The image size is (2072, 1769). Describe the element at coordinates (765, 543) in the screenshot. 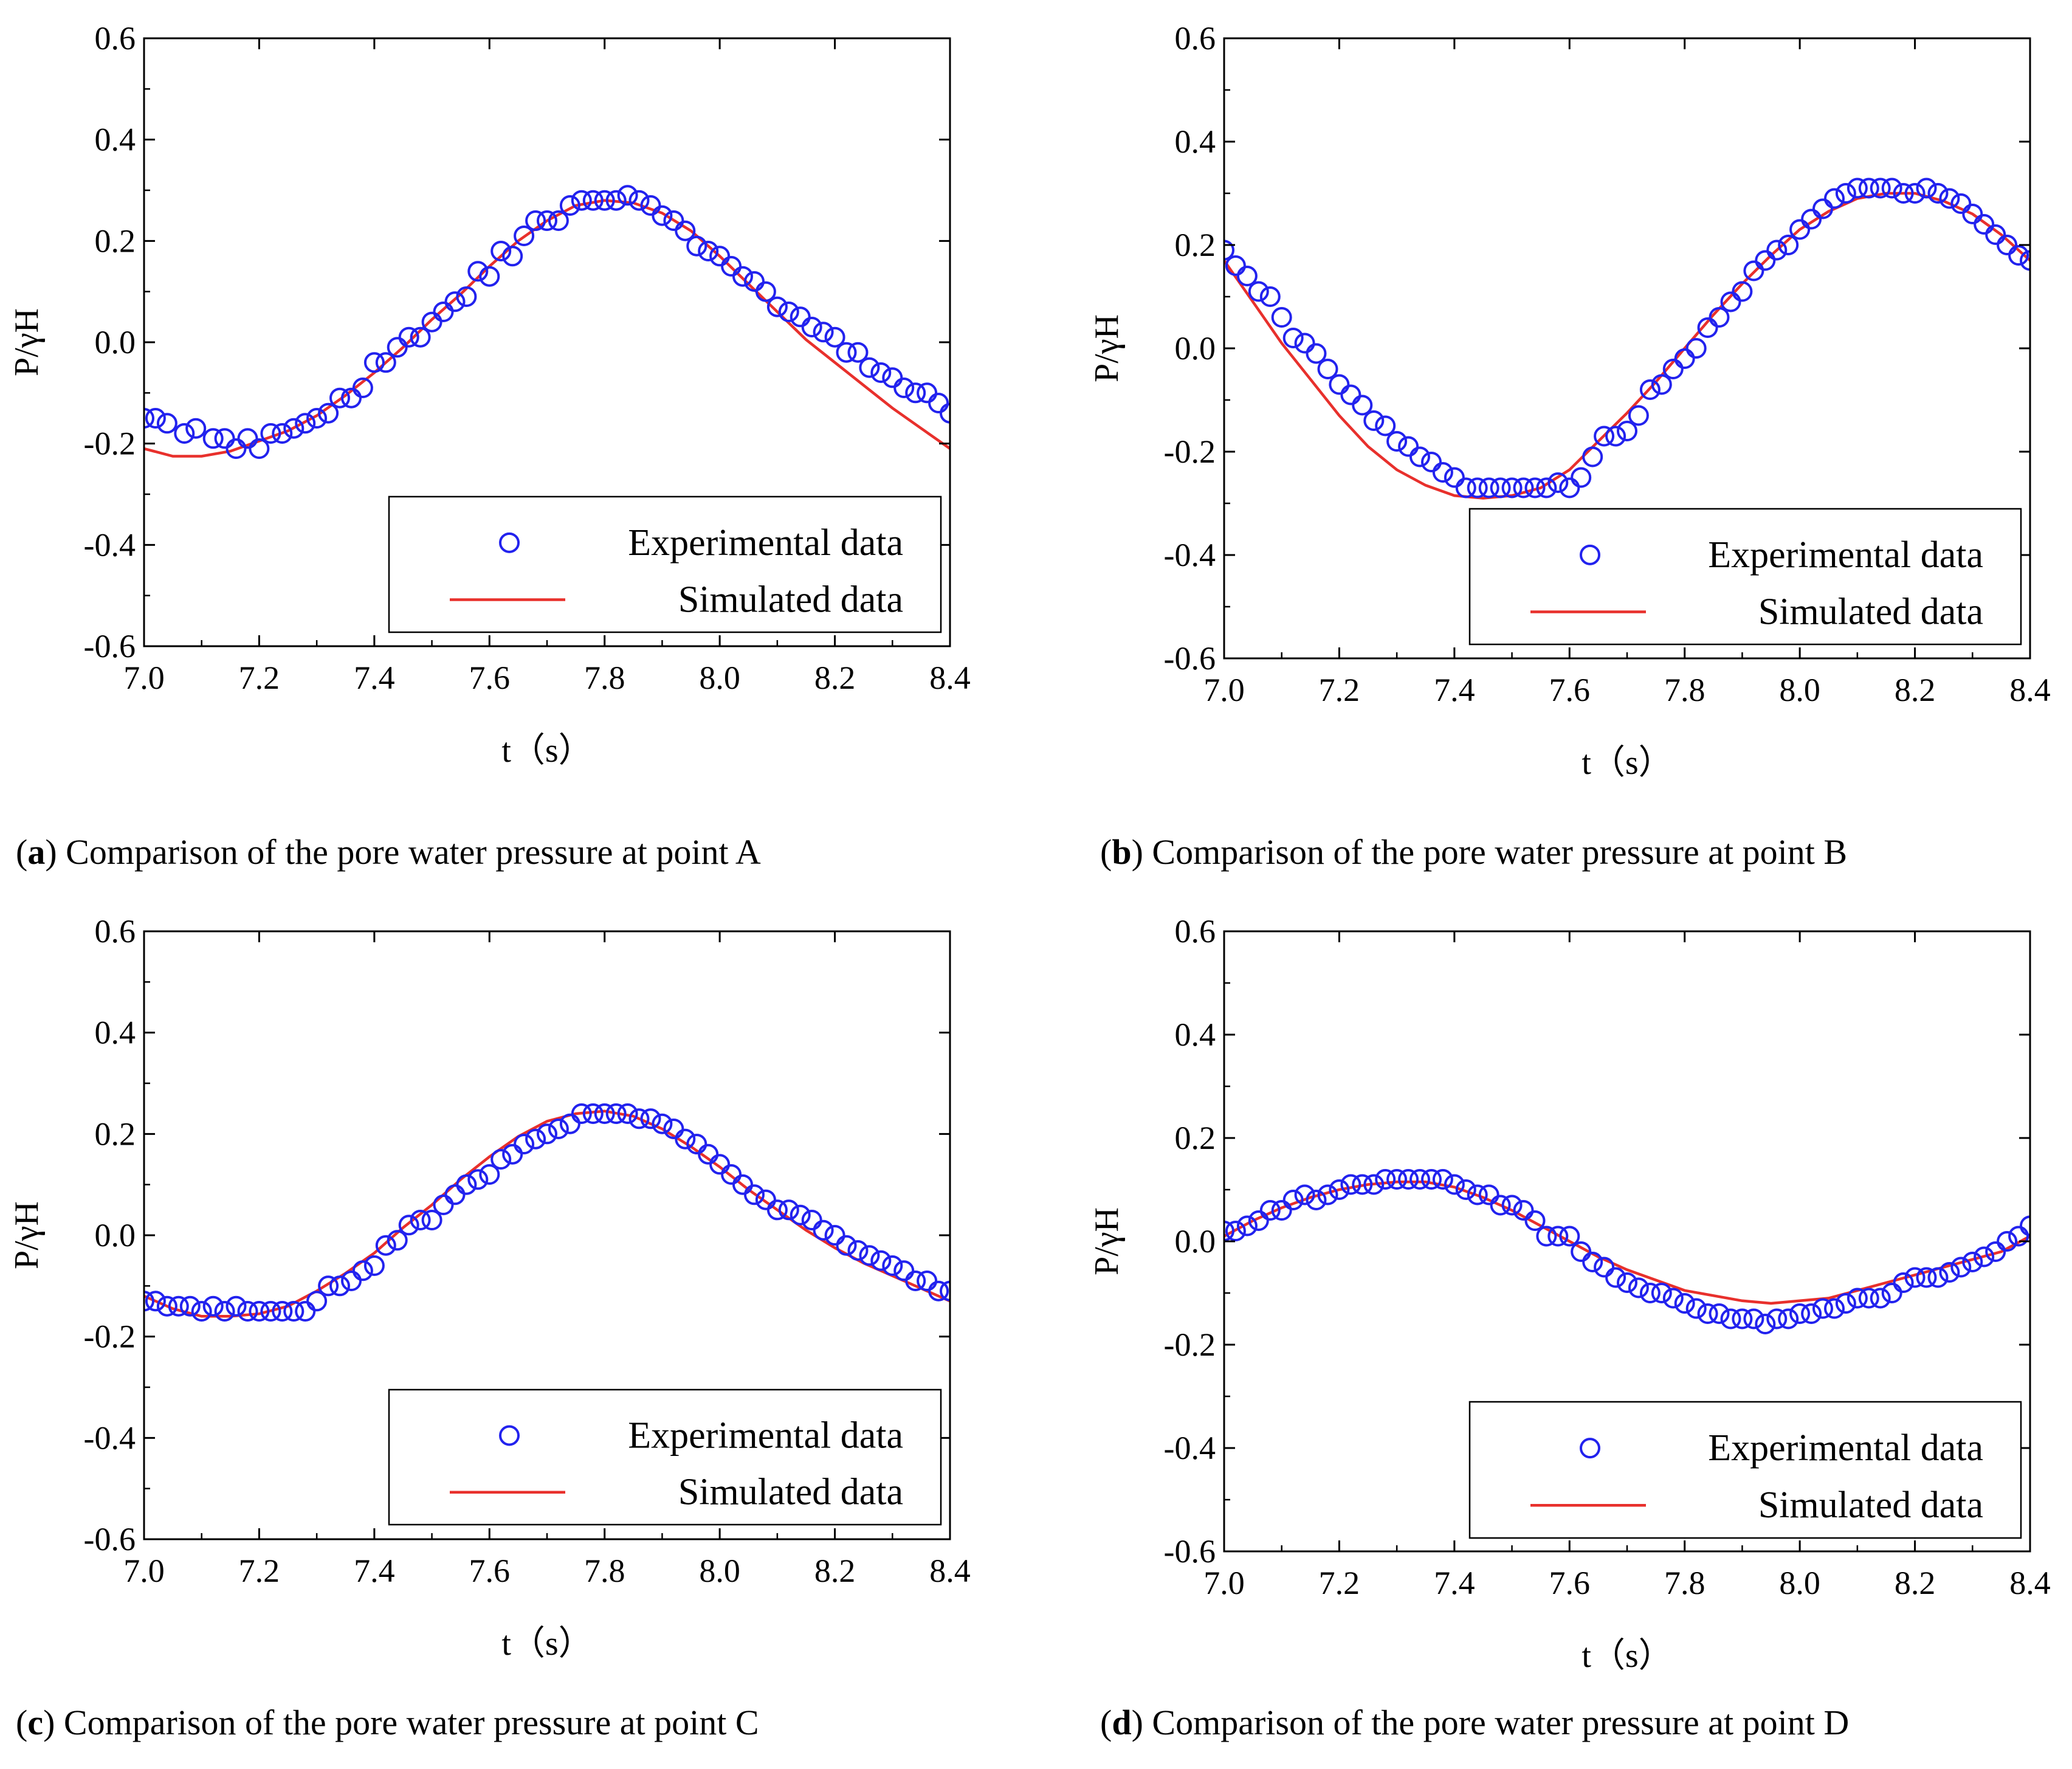

I see `legend-label-experimental: Experimental data` at that location.